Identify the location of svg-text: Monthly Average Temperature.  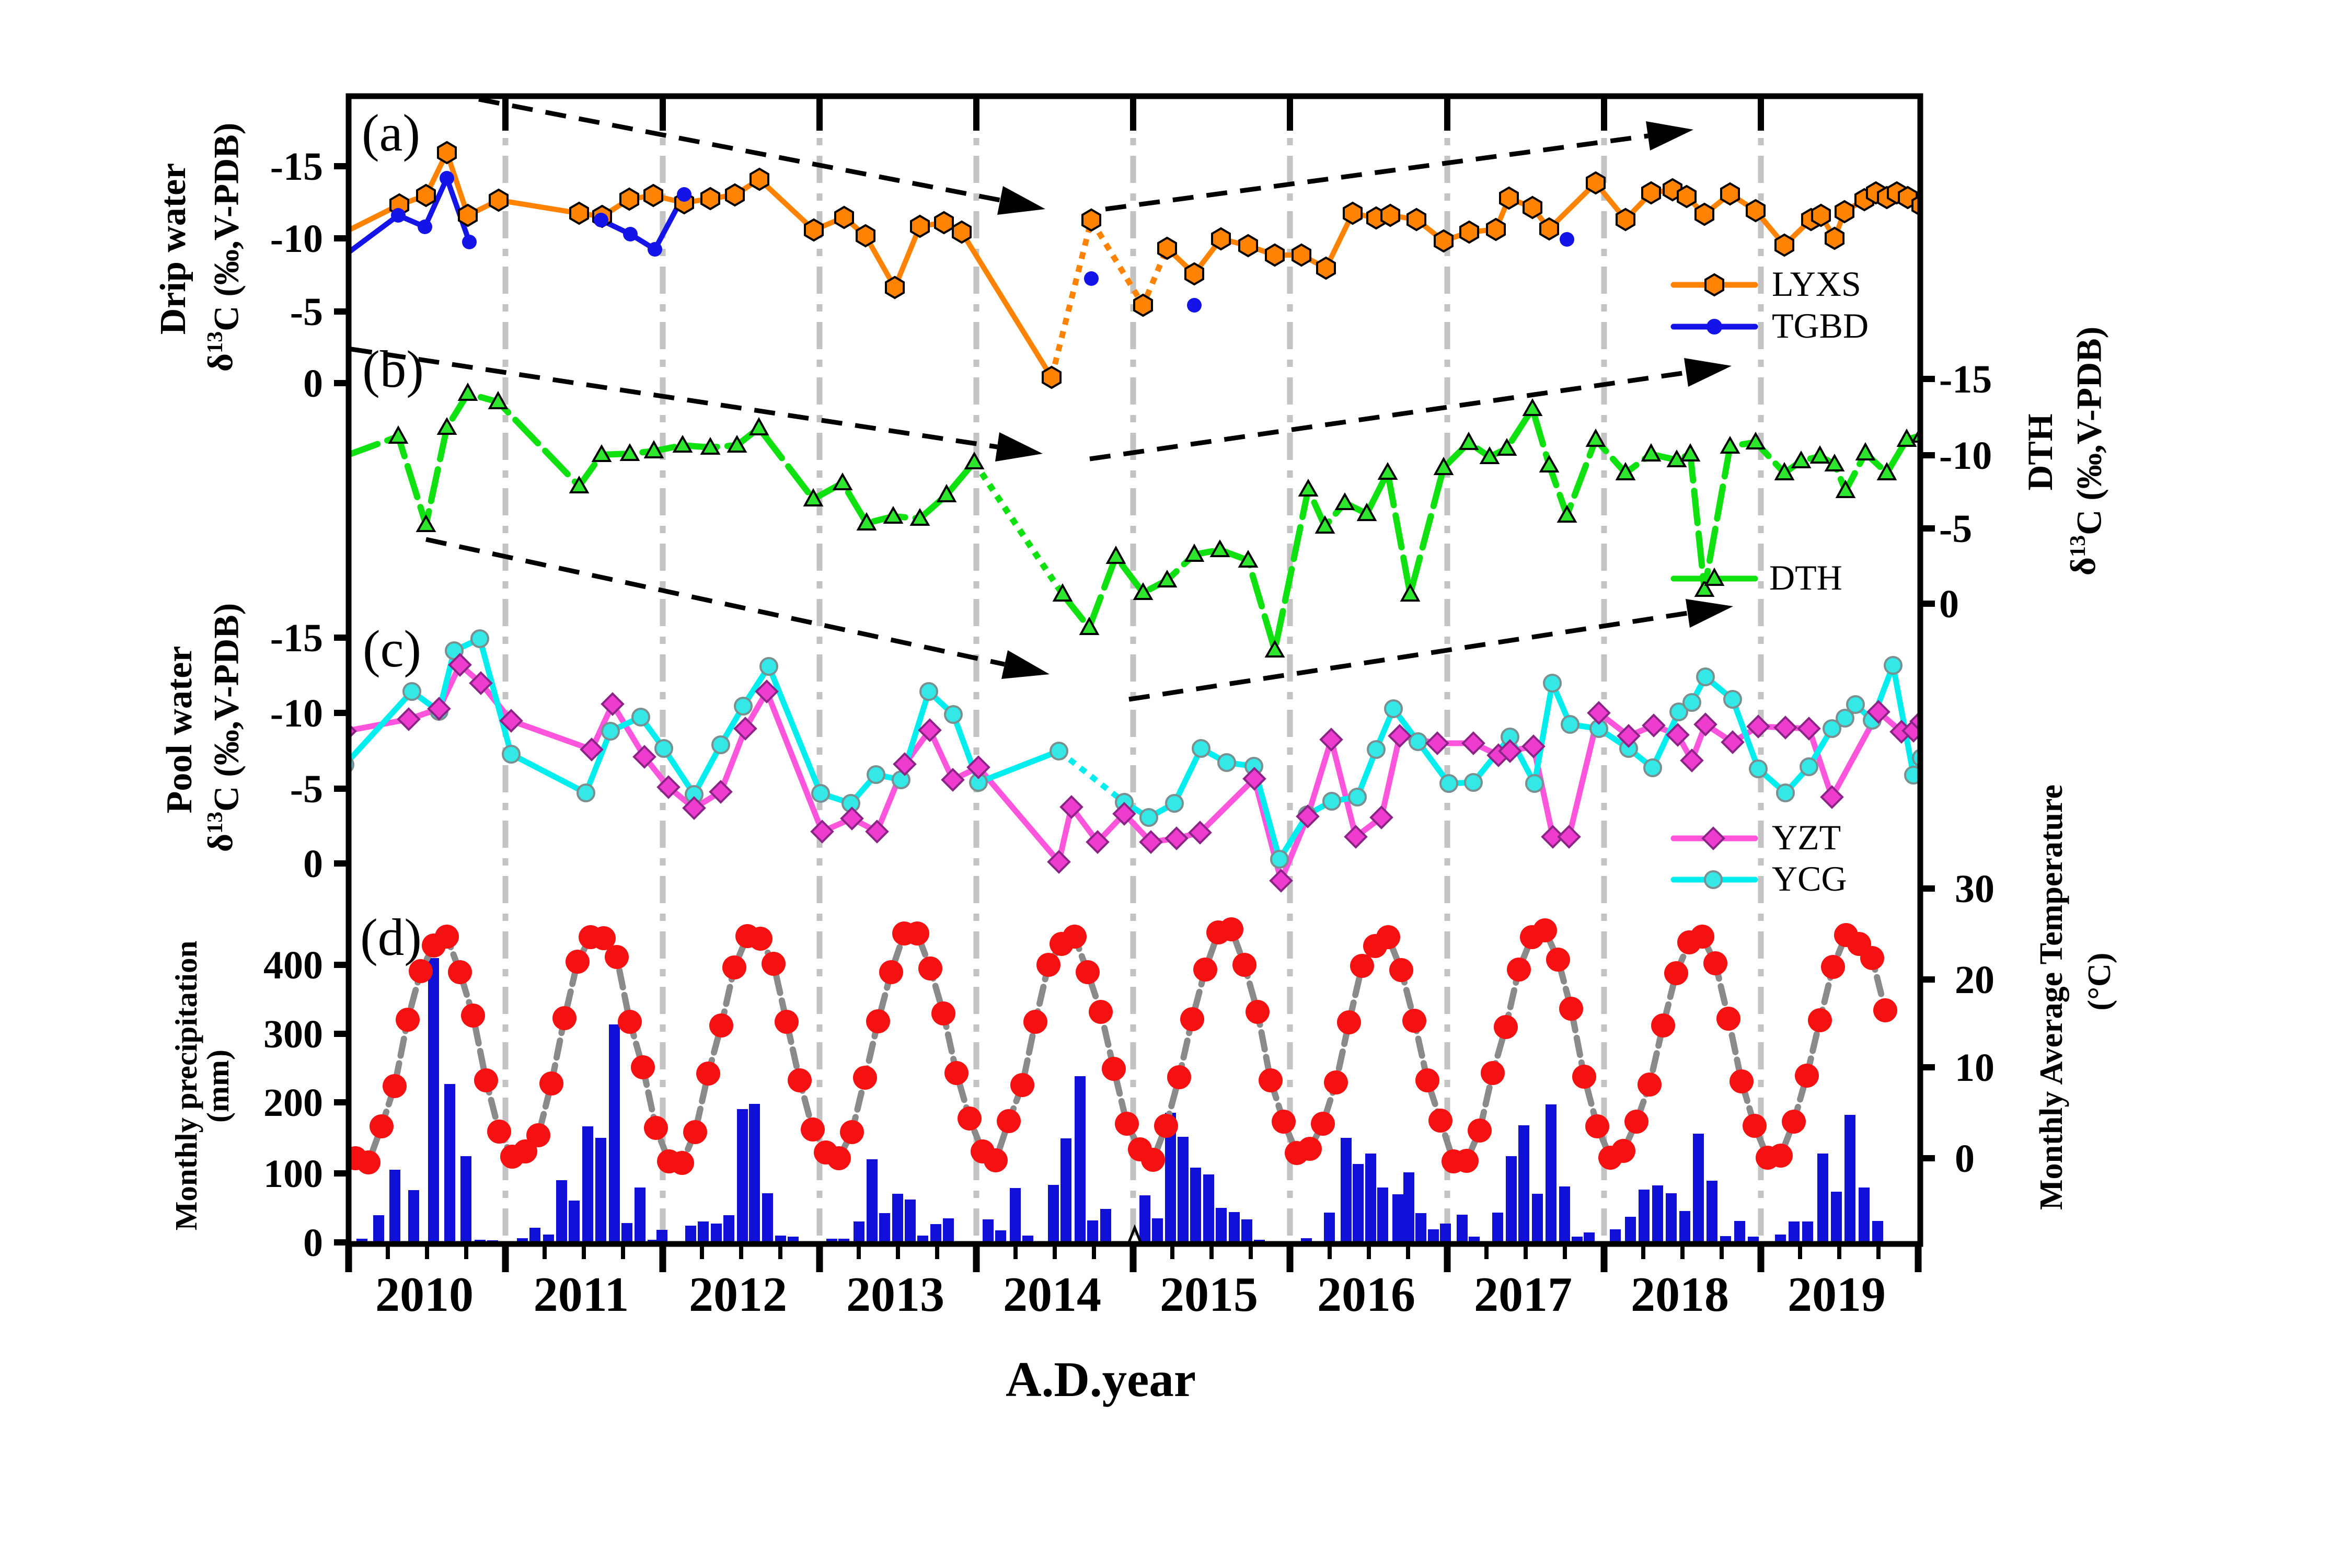
(2051, 997).